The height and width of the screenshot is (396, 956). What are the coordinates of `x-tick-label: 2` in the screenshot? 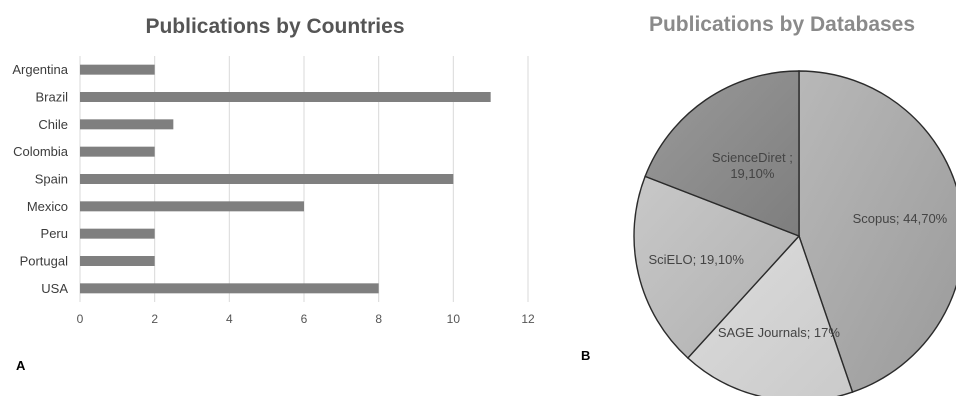 It's located at (154, 319).